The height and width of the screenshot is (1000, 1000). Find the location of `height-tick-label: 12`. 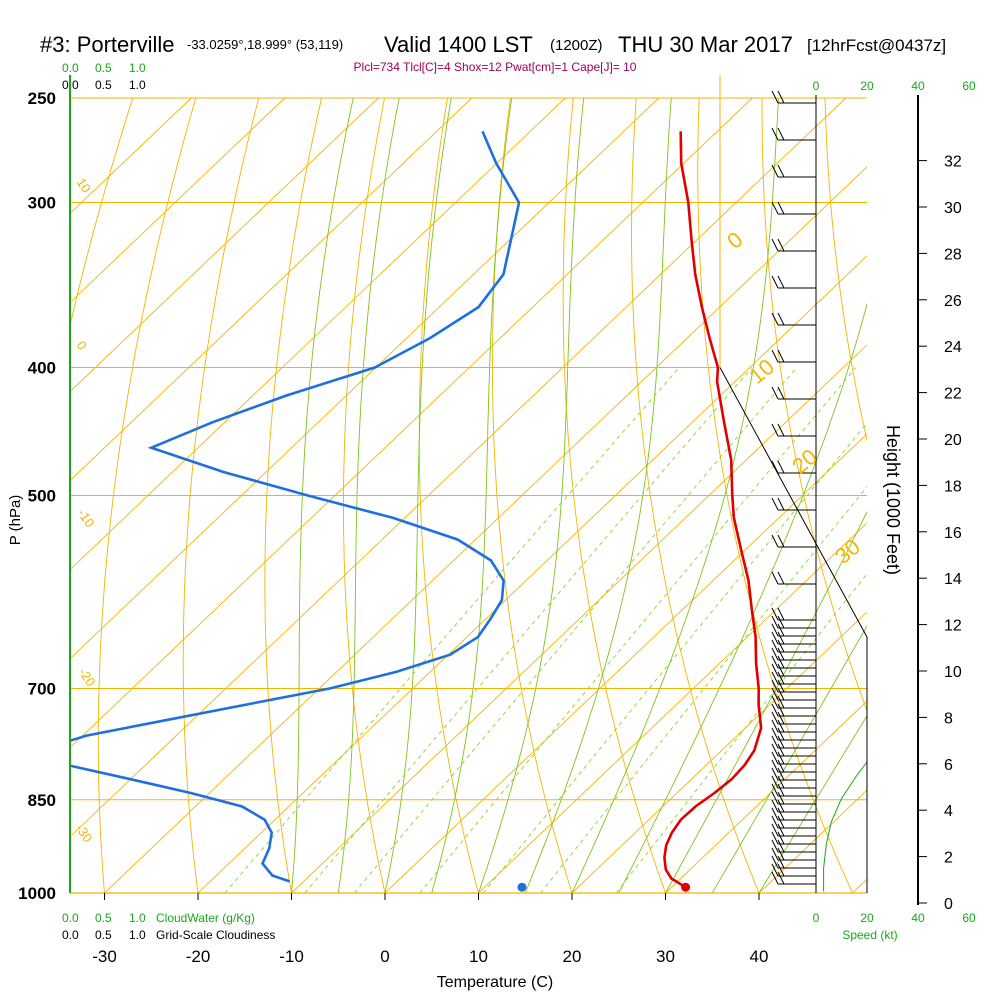

height-tick-label: 12 is located at coordinates (953, 626).